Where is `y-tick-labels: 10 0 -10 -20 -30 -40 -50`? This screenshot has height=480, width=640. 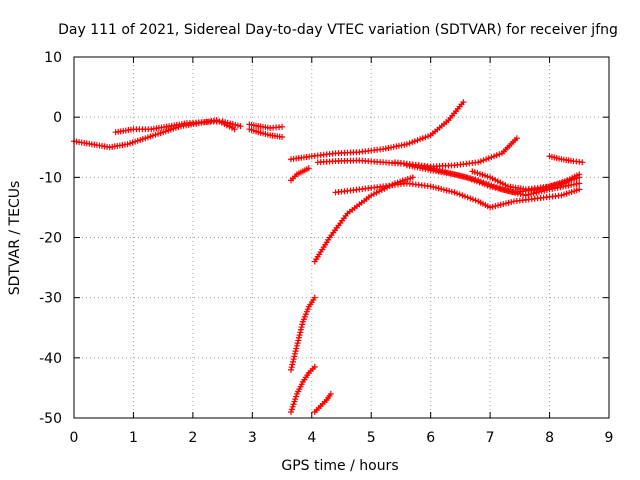 y-tick-labels: 10 0 -10 -20 -30 -40 -50 is located at coordinates (50, 238).